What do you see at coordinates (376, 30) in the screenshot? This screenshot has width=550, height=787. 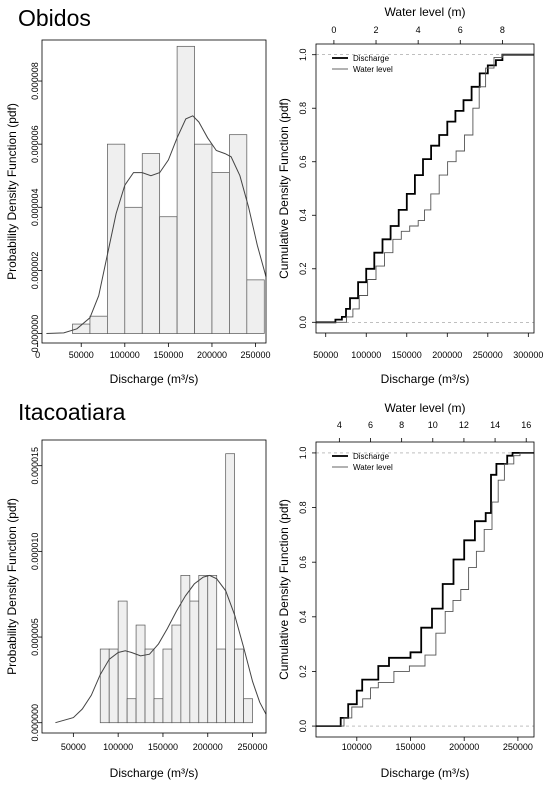 I see `top-tick-label: 2` at bounding box center [376, 30].